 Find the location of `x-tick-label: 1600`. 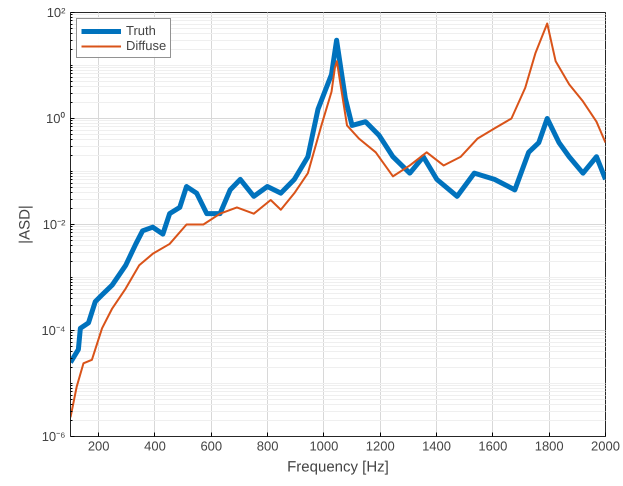

x-tick-label: 1600 is located at coordinates (493, 446).